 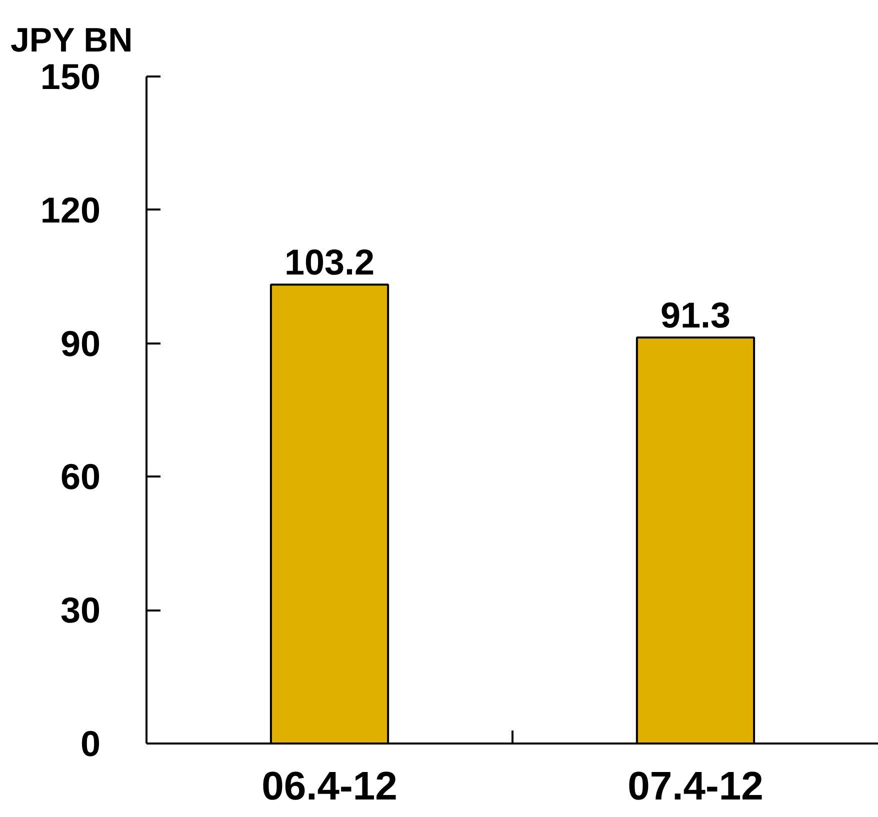 What do you see at coordinates (695, 315) in the screenshot?
I see `data-label: 91.3` at bounding box center [695, 315].